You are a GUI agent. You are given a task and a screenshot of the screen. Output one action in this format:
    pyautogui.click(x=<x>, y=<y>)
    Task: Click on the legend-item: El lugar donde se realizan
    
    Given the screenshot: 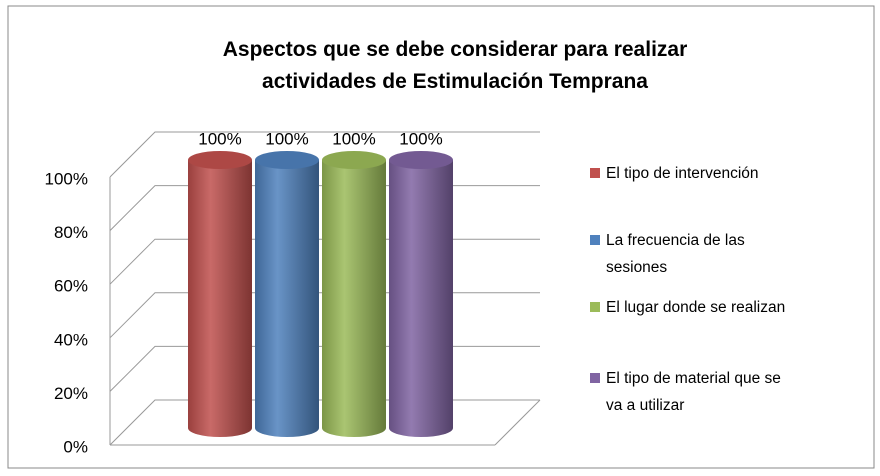 What is the action you would take?
    pyautogui.click(x=695, y=307)
    